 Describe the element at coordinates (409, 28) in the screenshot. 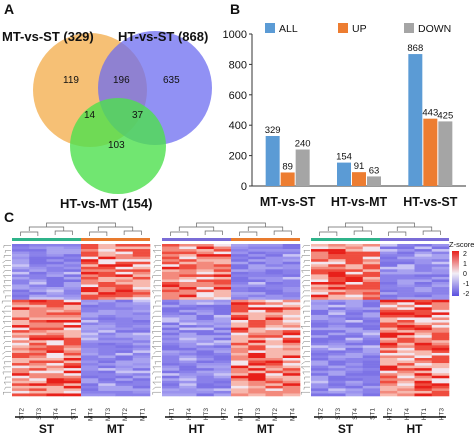

I see `legend-swatch-down` at that location.